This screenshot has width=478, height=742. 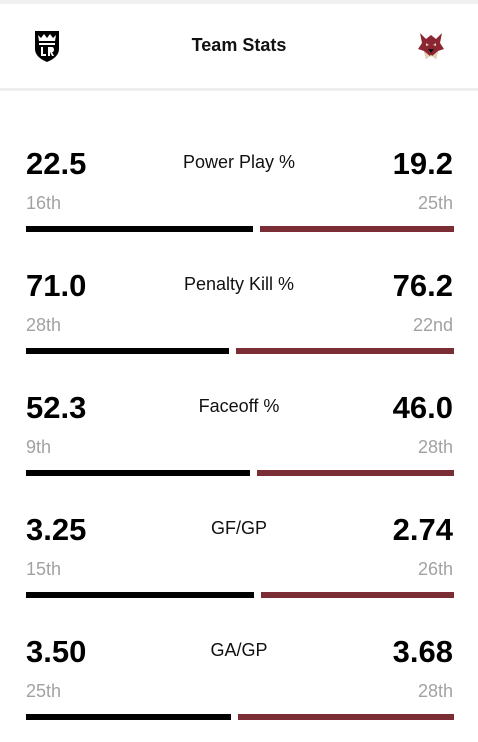 What do you see at coordinates (239, 406) in the screenshot?
I see `stat-label: Faceoff %` at bounding box center [239, 406].